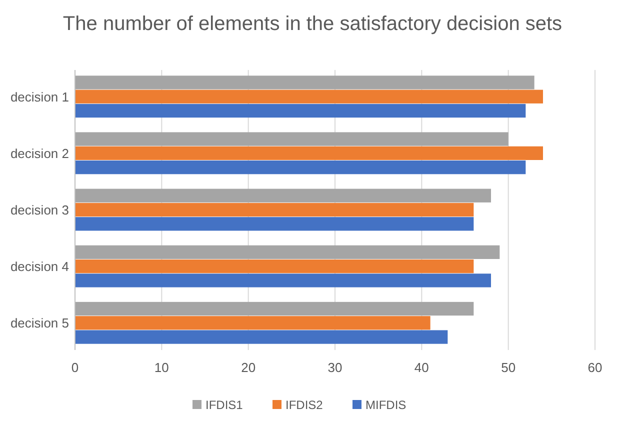 This screenshot has height=425, width=625. Describe the element at coordinates (312, 24) in the screenshot. I see `chart-title: The number of elements in the satisfactory decision sets` at that location.